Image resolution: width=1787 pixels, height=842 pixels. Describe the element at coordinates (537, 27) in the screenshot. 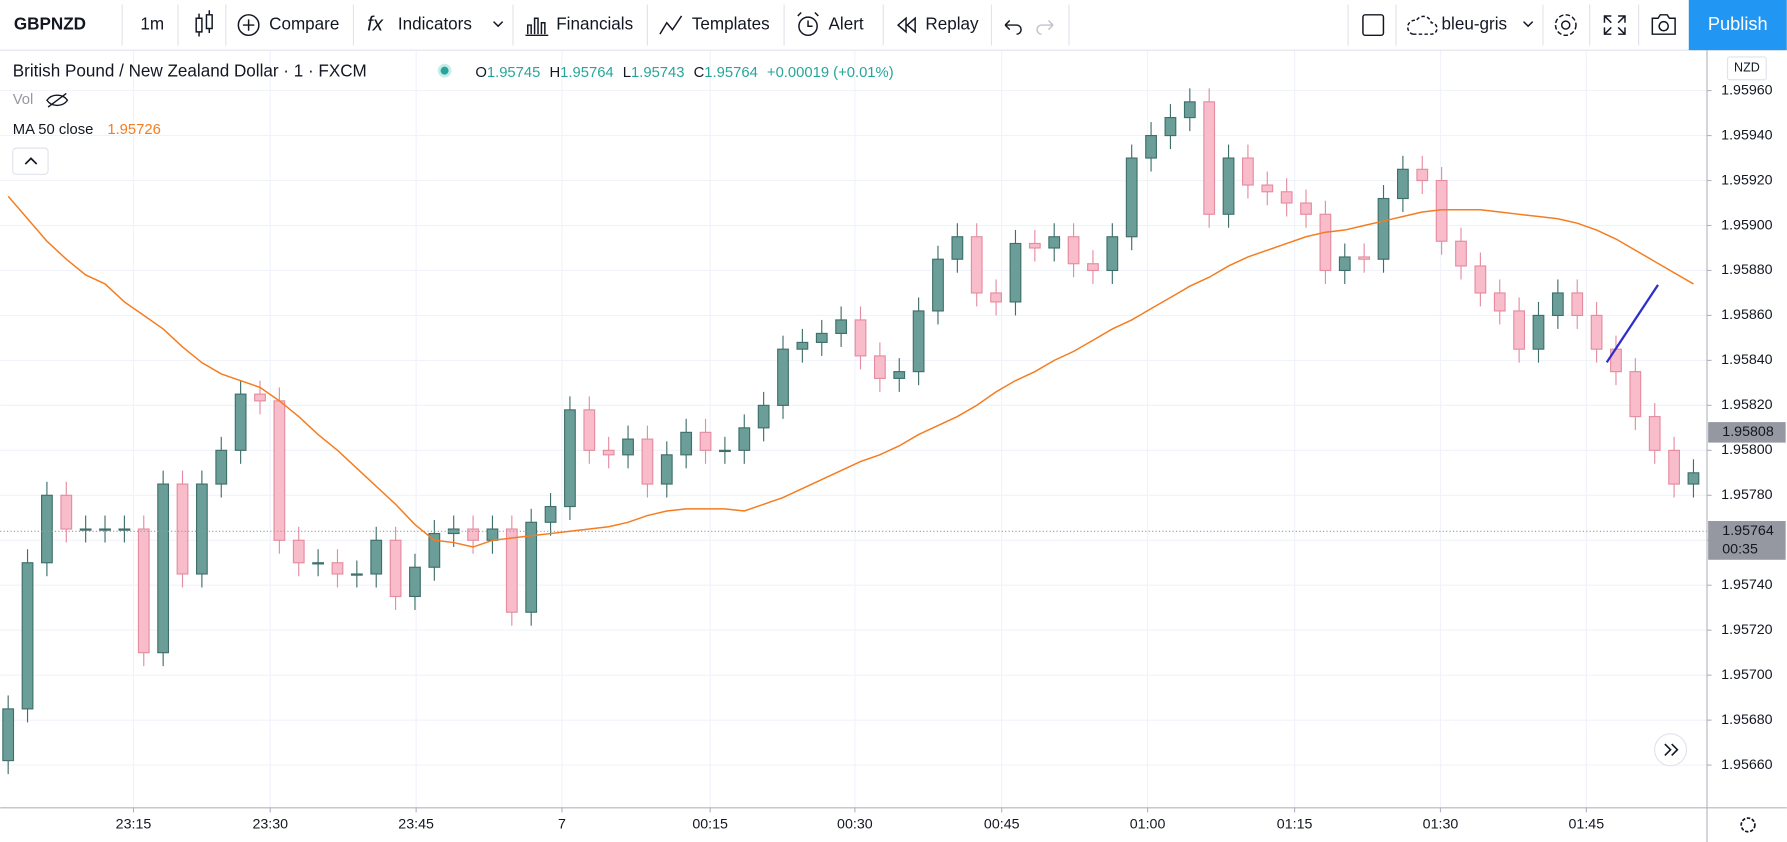

I see `financials-icon` at that location.